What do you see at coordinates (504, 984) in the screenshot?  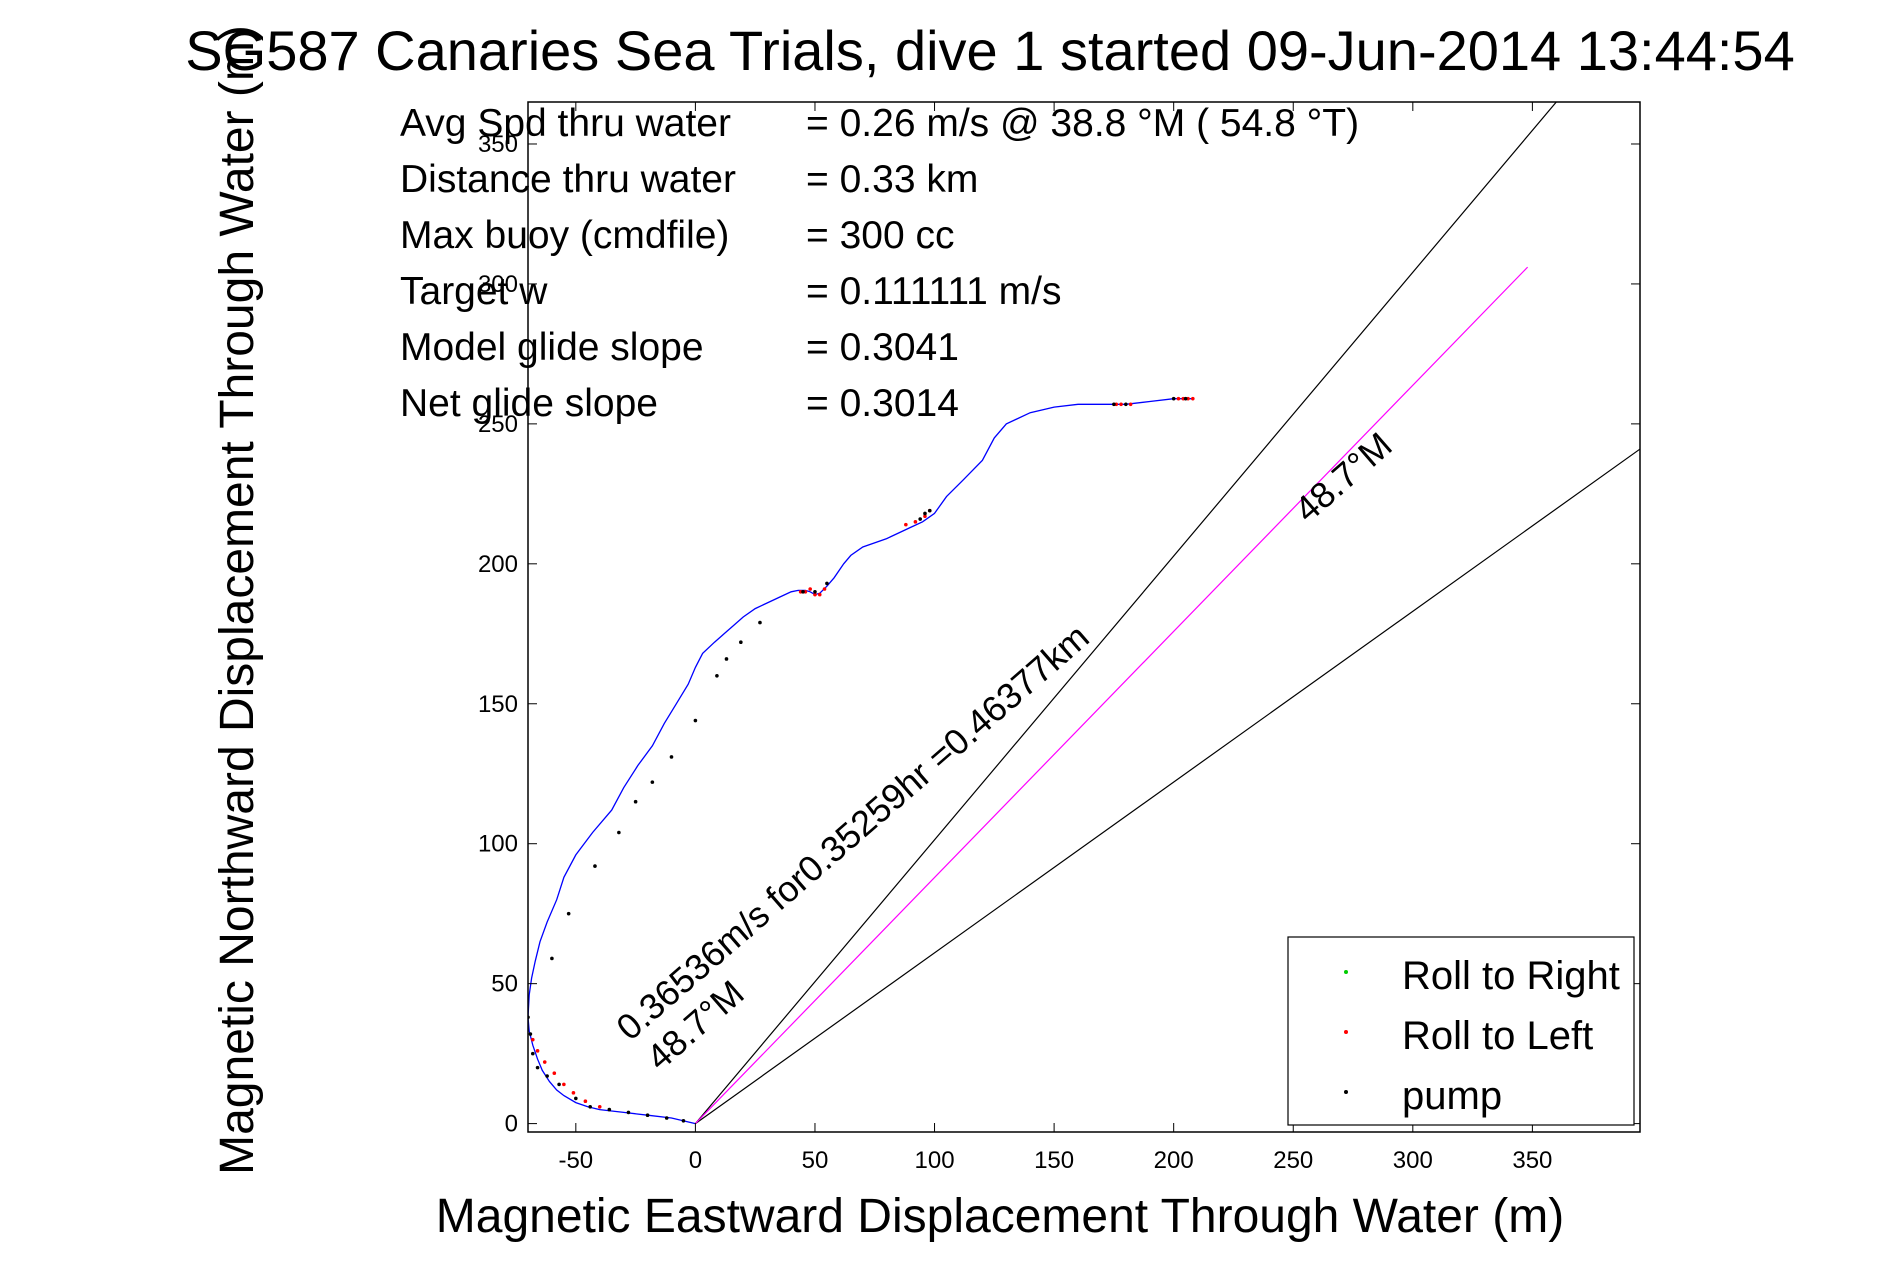 I see `y-tick-label: 50` at bounding box center [504, 984].